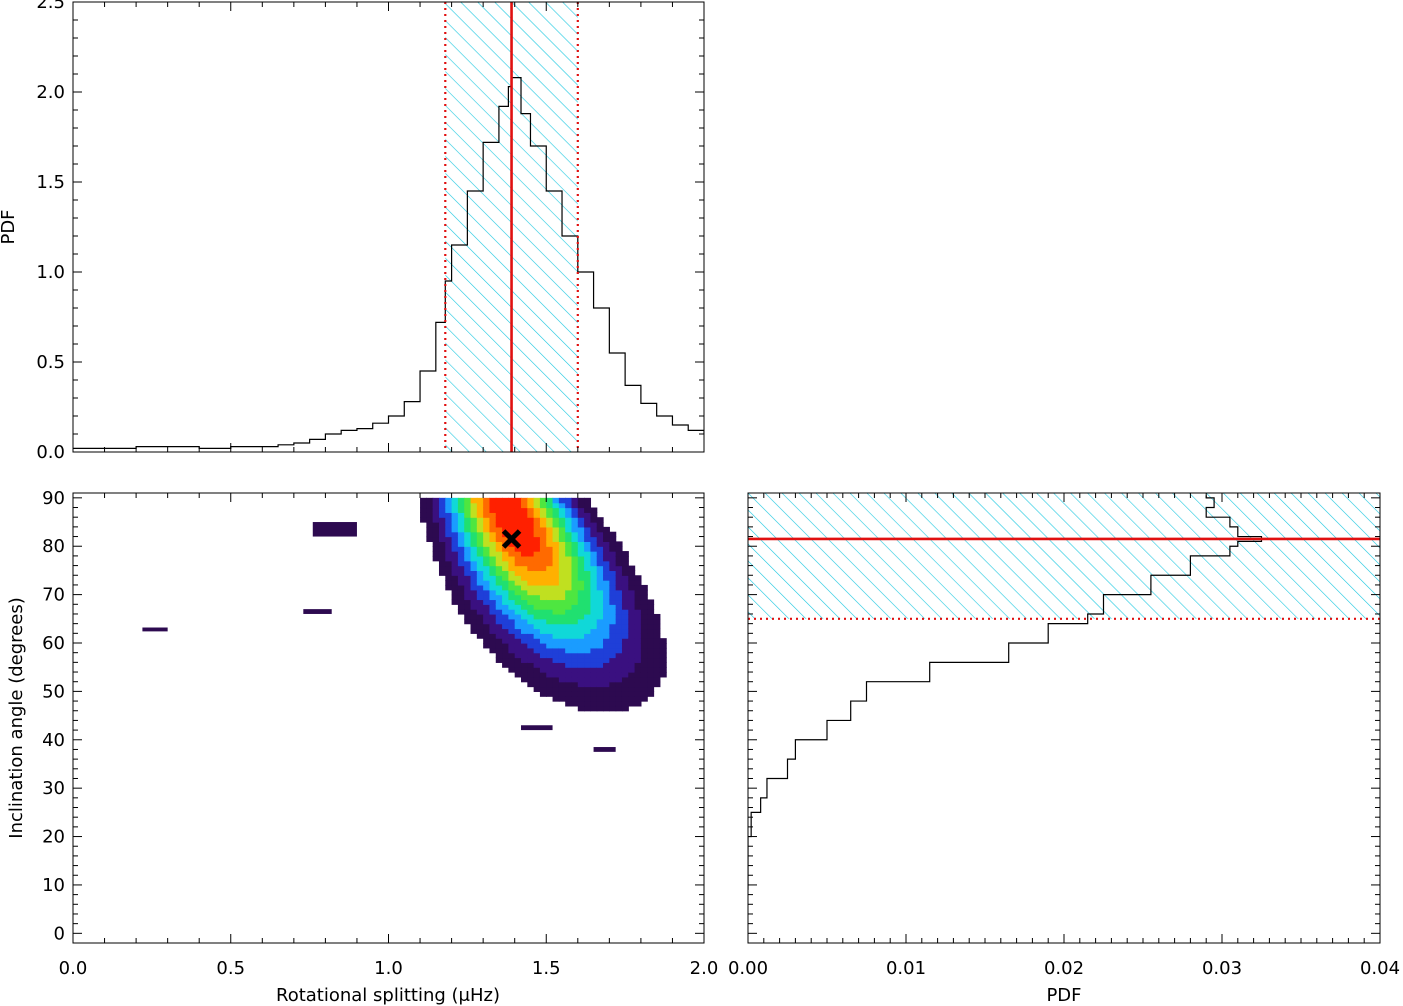 The width and height of the screenshot is (1403, 1006). Describe the element at coordinates (1064, 556) in the screenshot. I see `credible-interval-band` at that location.